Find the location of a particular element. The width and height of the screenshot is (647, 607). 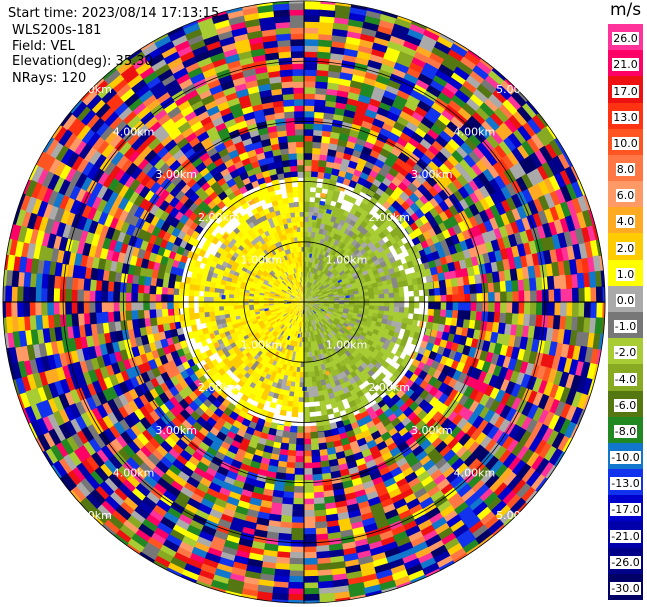

ring-label-4-0: 4.00km is located at coordinates (134, 132).